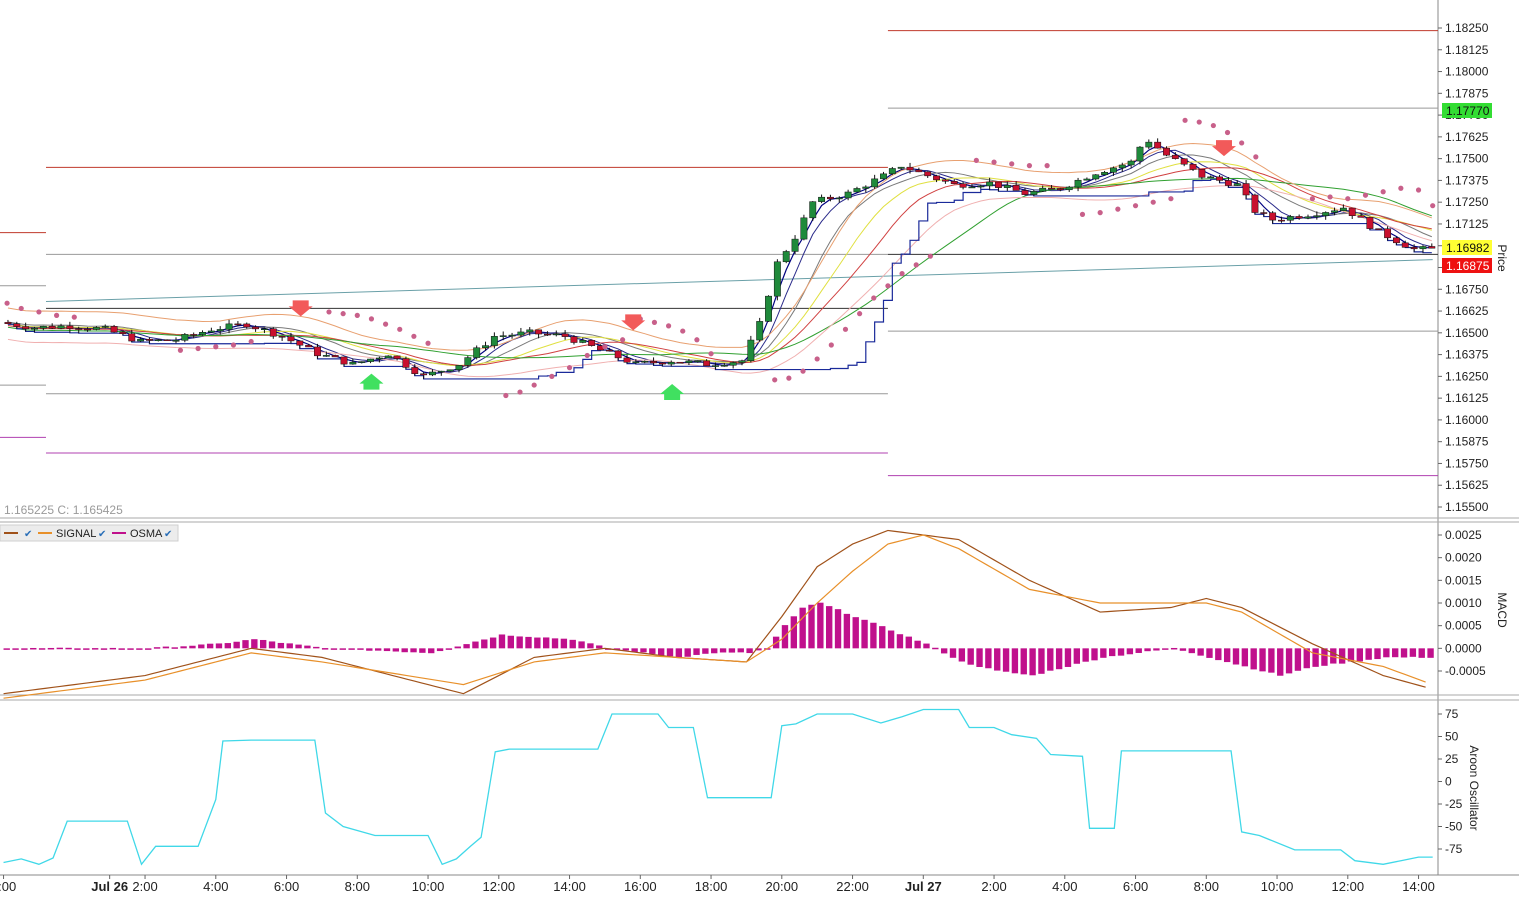 This screenshot has width=1519, height=900. I want to click on macd-legend: ✔ SIGNAL ✔ OSMA ✔, so click(89, 533).